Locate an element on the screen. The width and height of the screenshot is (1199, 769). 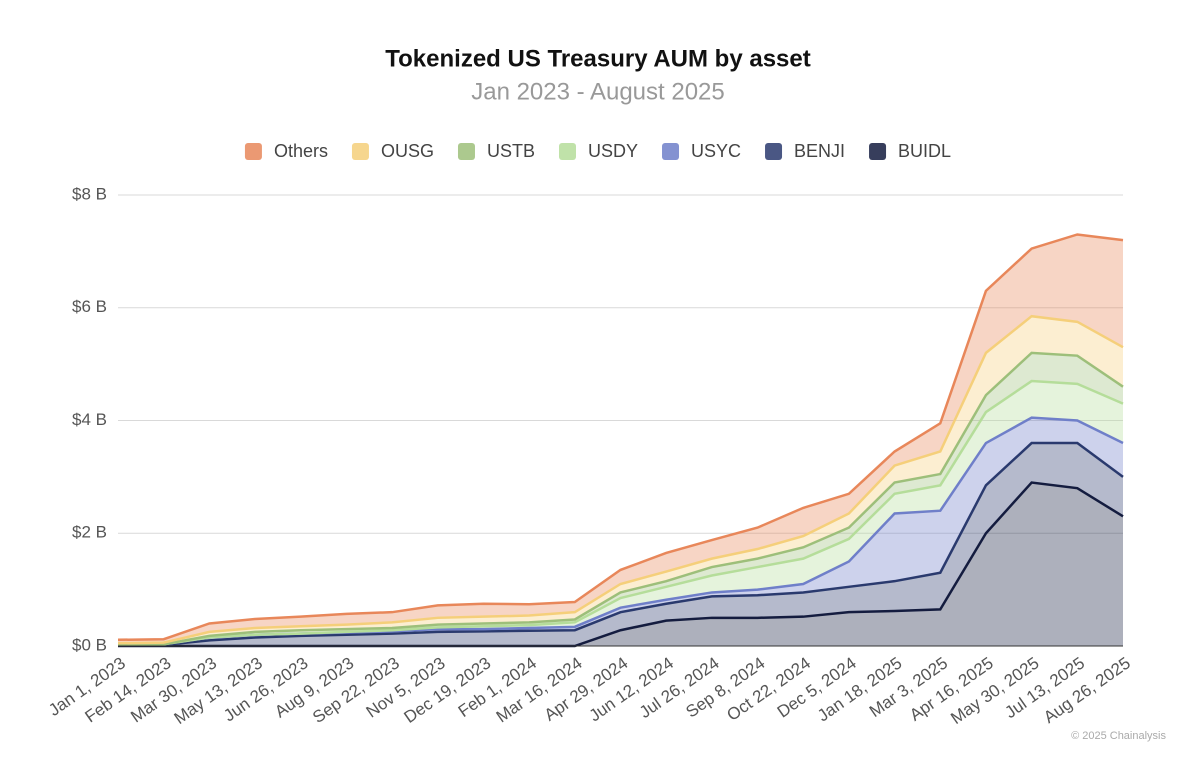
legend-label: Others is located at coordinates (301, 151).